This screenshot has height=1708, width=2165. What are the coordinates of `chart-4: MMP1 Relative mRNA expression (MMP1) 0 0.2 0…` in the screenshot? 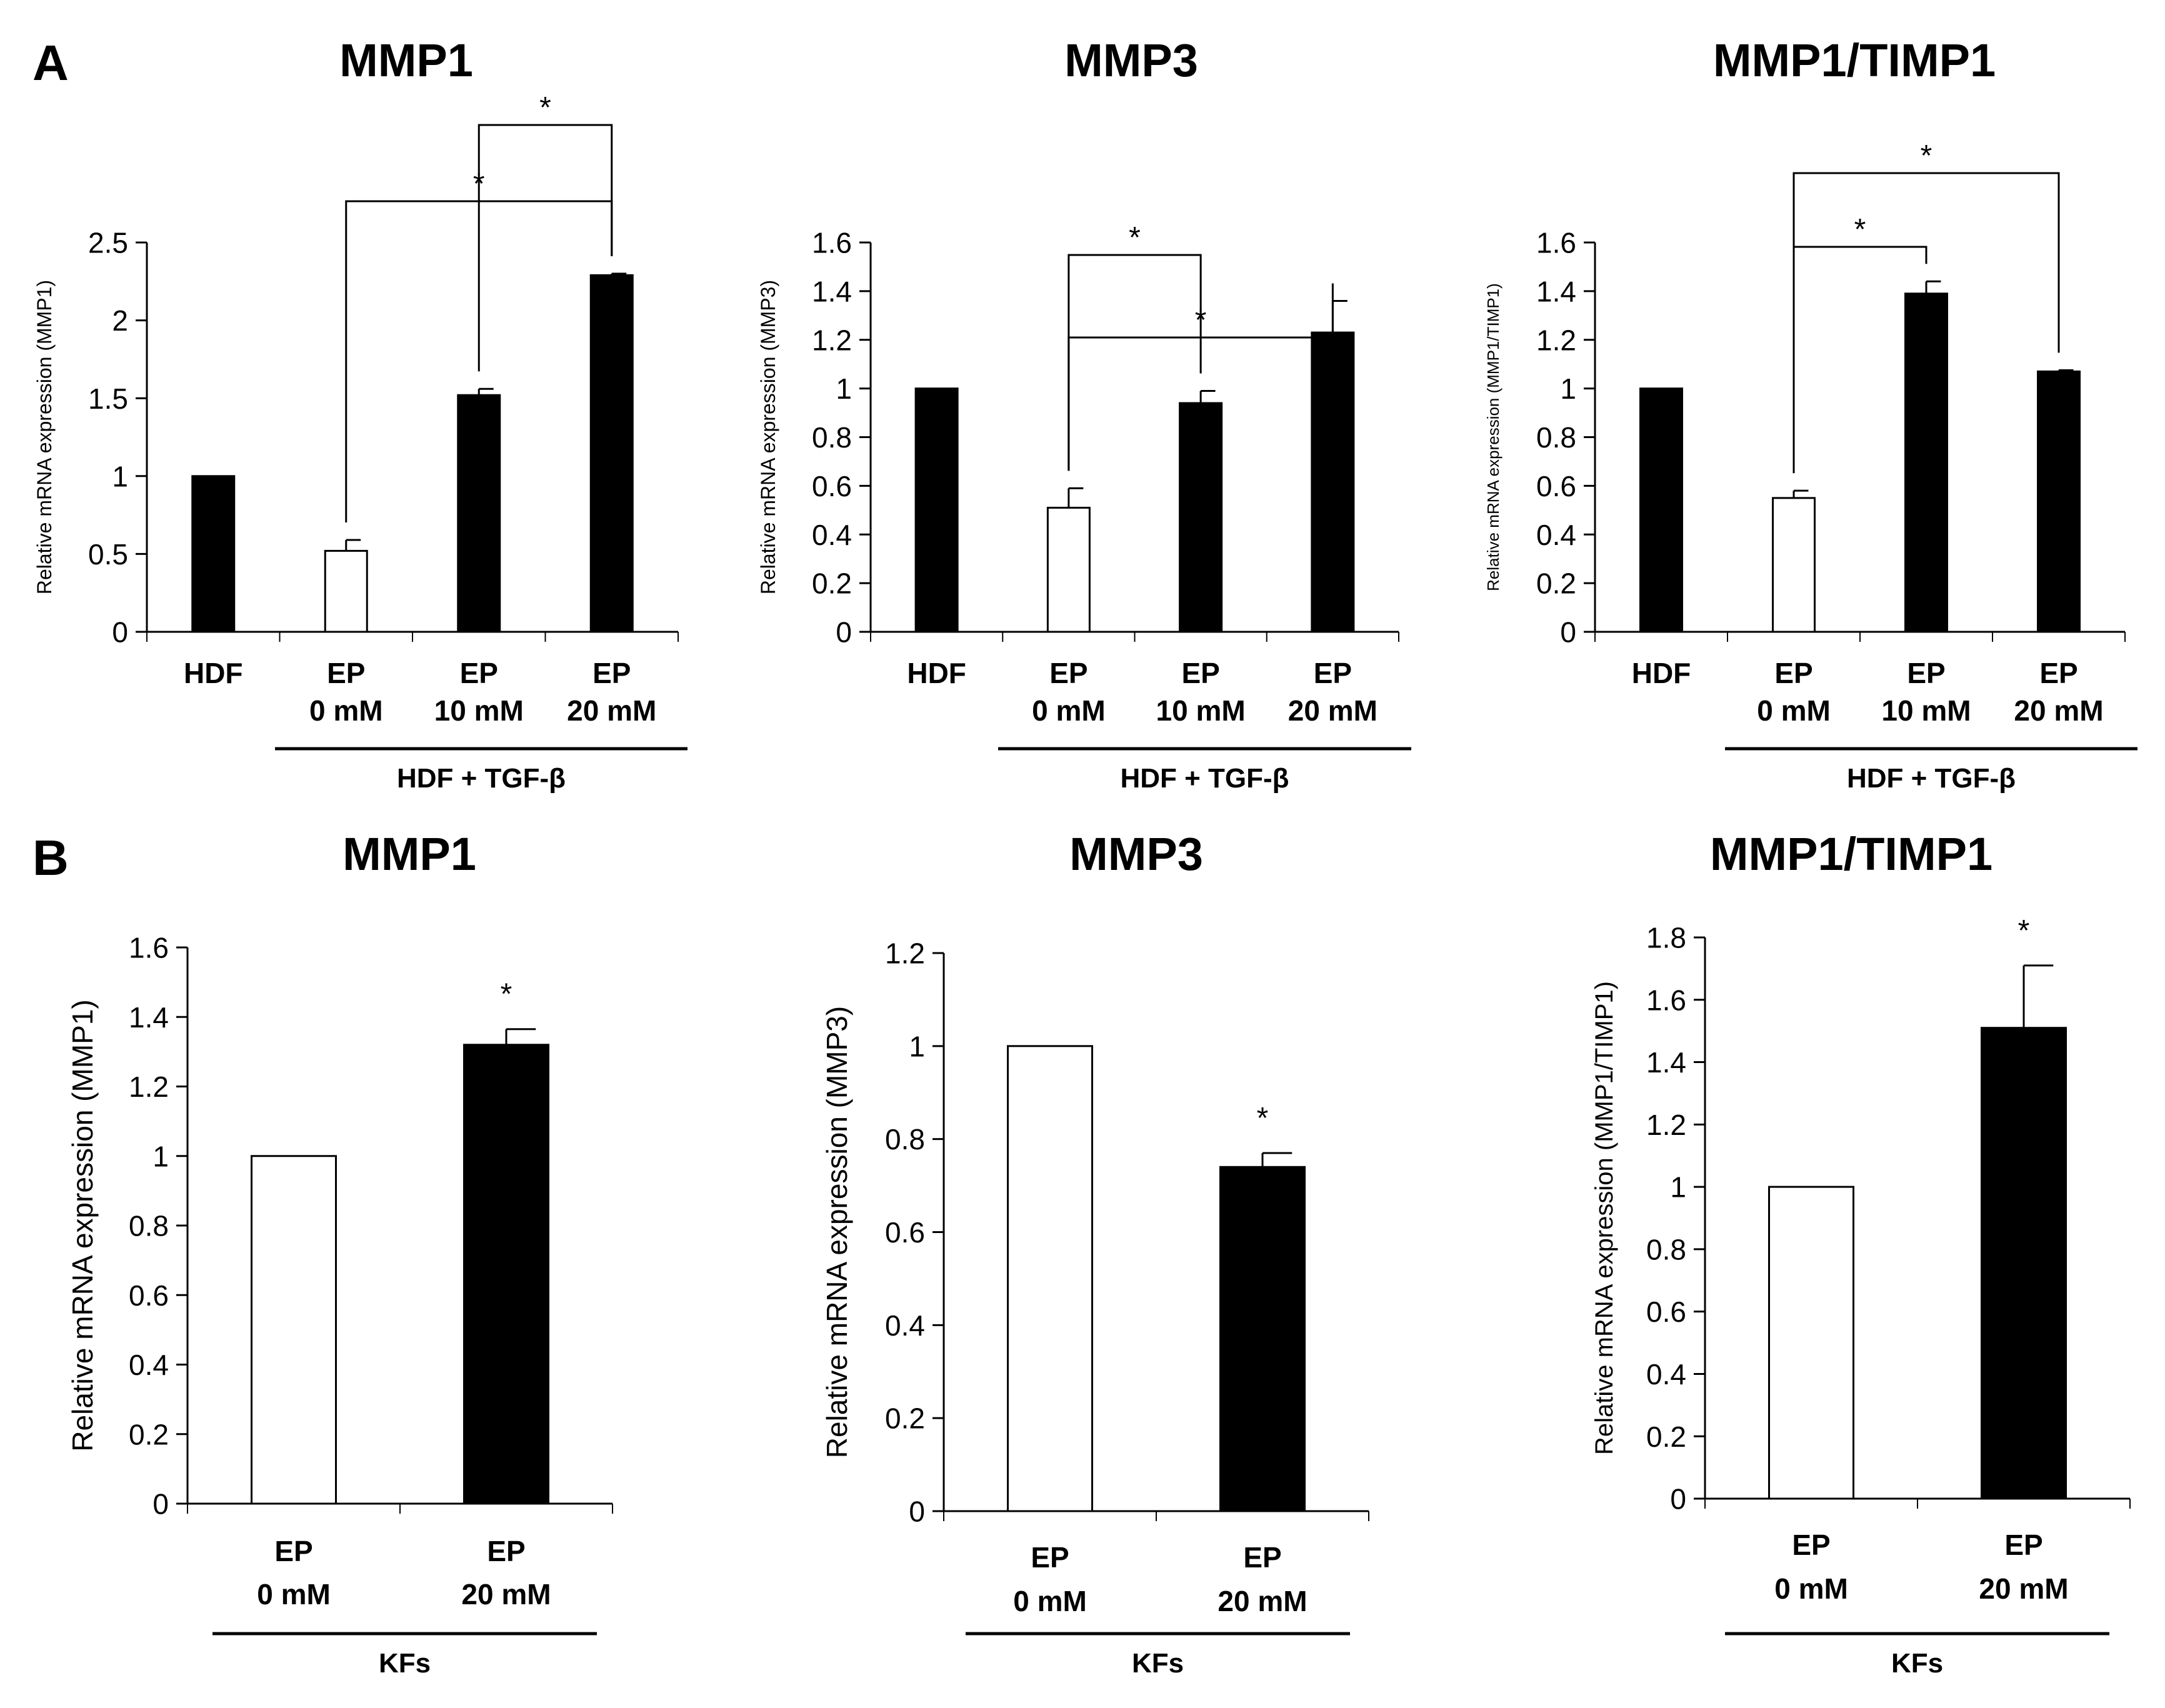 It's located at (339, 1253).